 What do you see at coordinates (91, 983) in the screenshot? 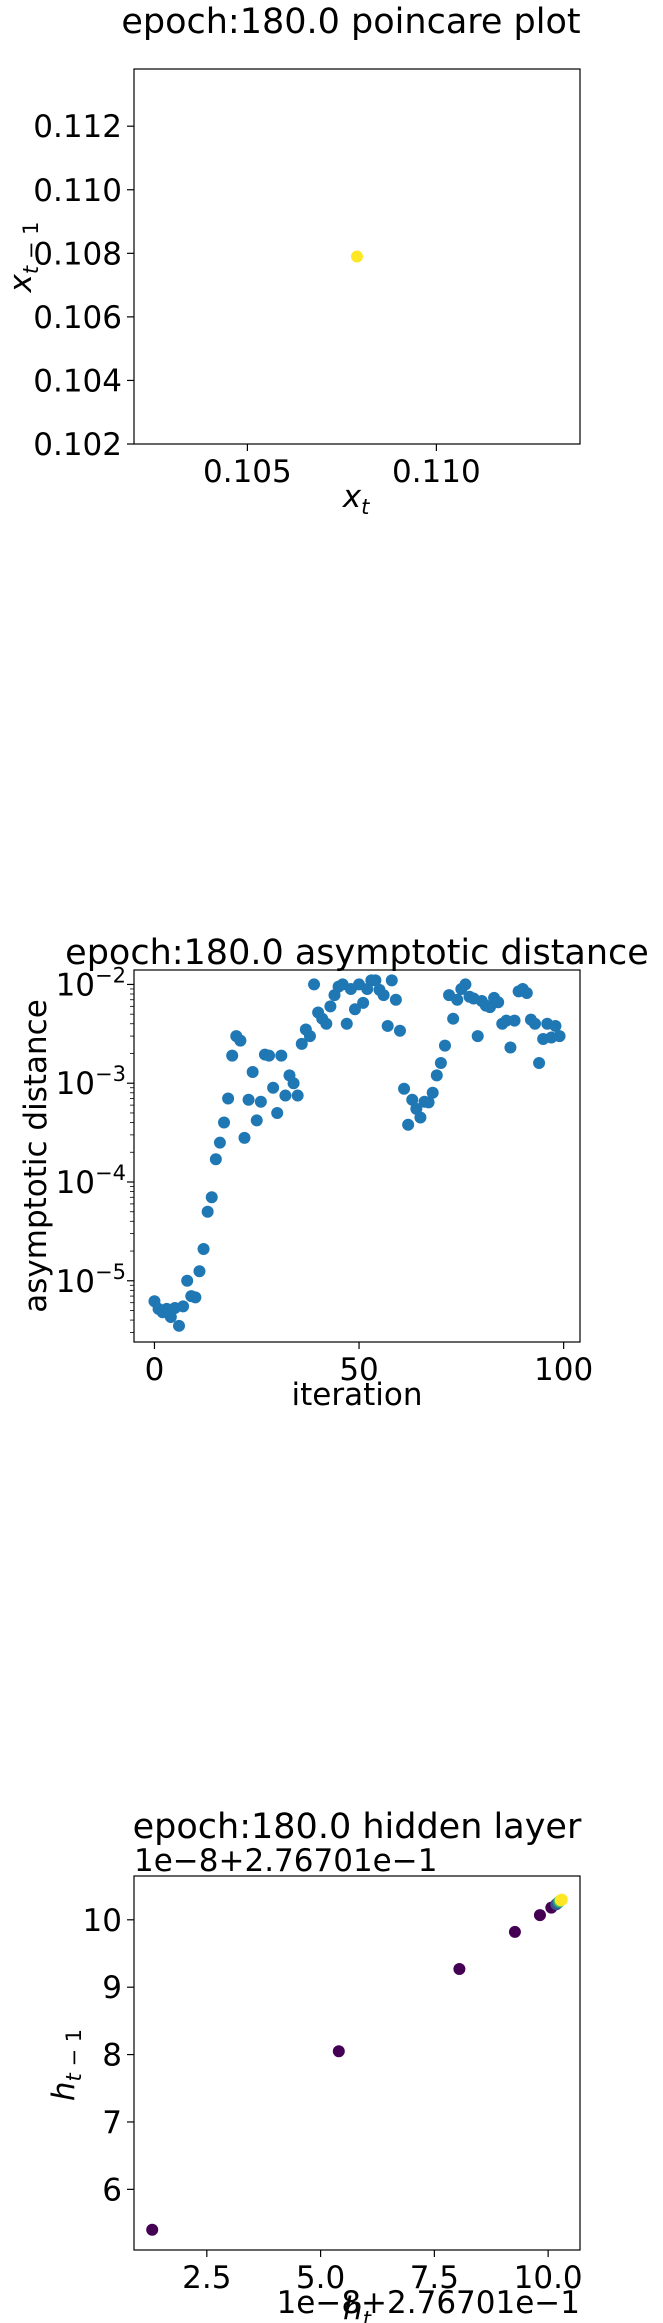
I see `asymptotic-y-tick-label: 10⁻²` at bounding box center [91, 983].